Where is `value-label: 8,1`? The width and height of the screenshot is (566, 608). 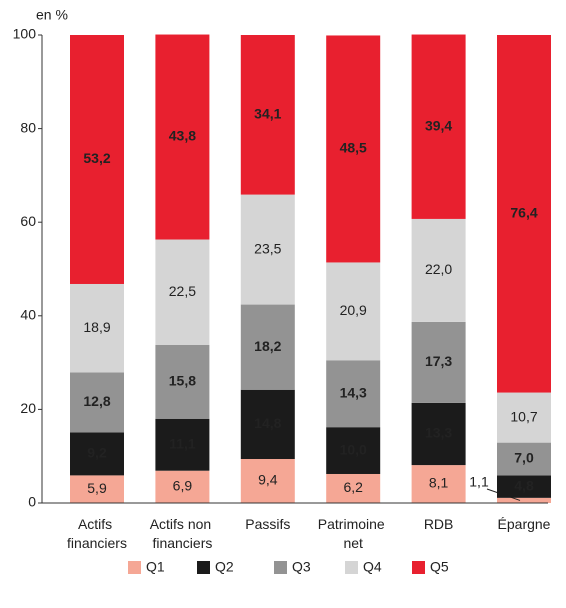 value-label: 8,1 is located at coordinates (439, 483).